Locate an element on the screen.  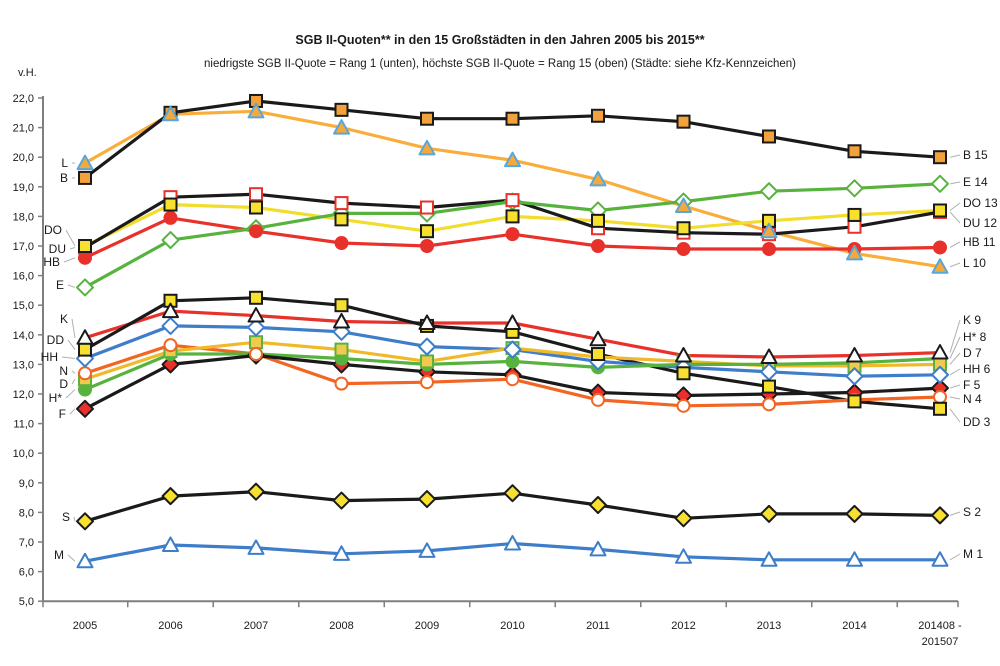
x-tick-label: 201507 is located at coordinates (940, 642).